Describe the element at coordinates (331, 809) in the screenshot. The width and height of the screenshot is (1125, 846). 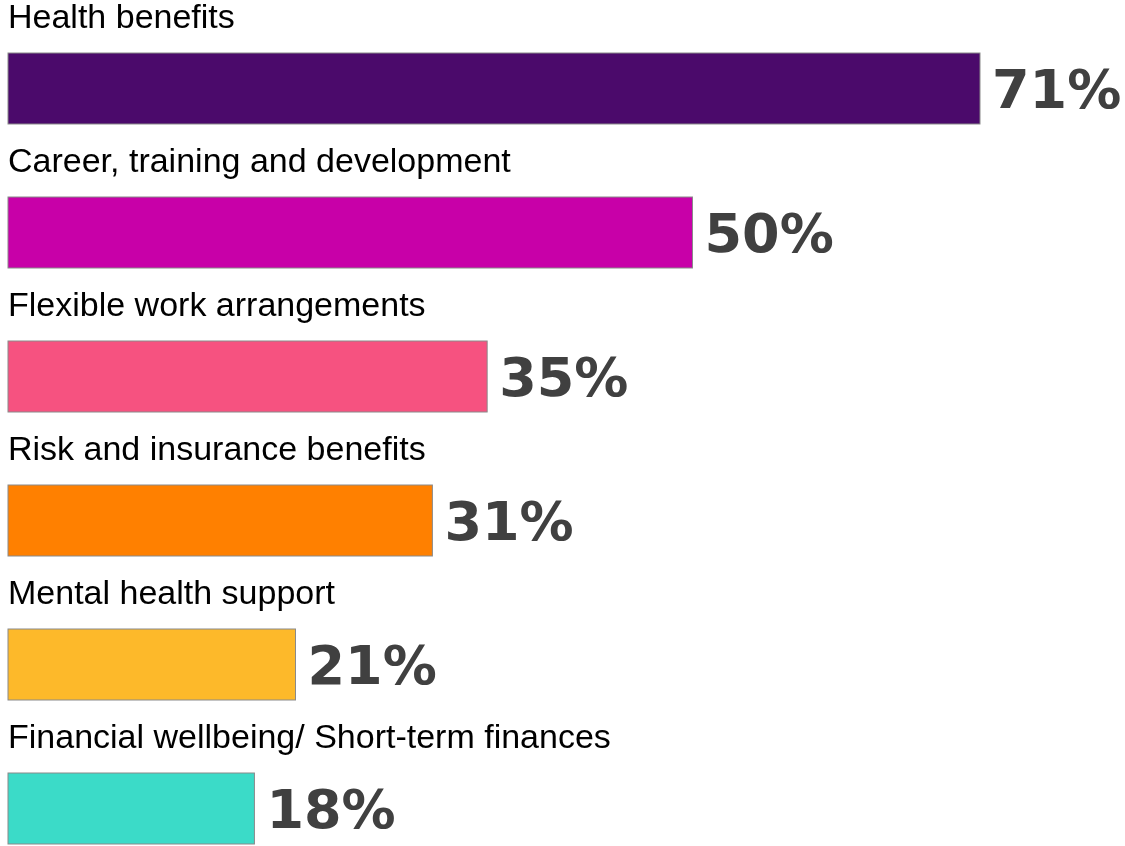
I see `data-label: 18%` at that location.